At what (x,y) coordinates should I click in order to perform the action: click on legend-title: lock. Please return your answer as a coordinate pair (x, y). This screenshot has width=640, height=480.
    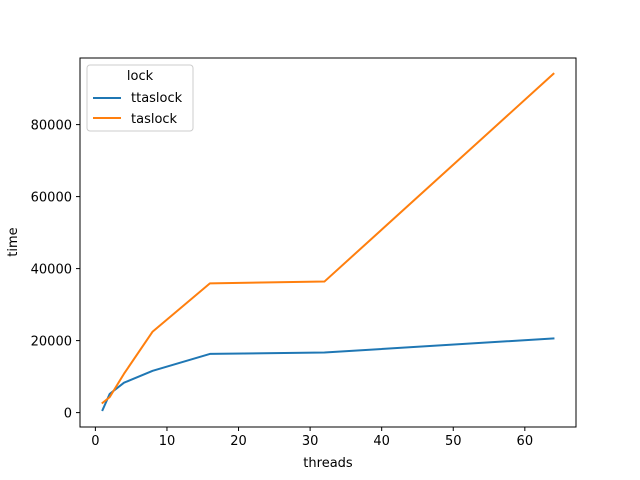
    Looking at the image, I should click on (140, 76).